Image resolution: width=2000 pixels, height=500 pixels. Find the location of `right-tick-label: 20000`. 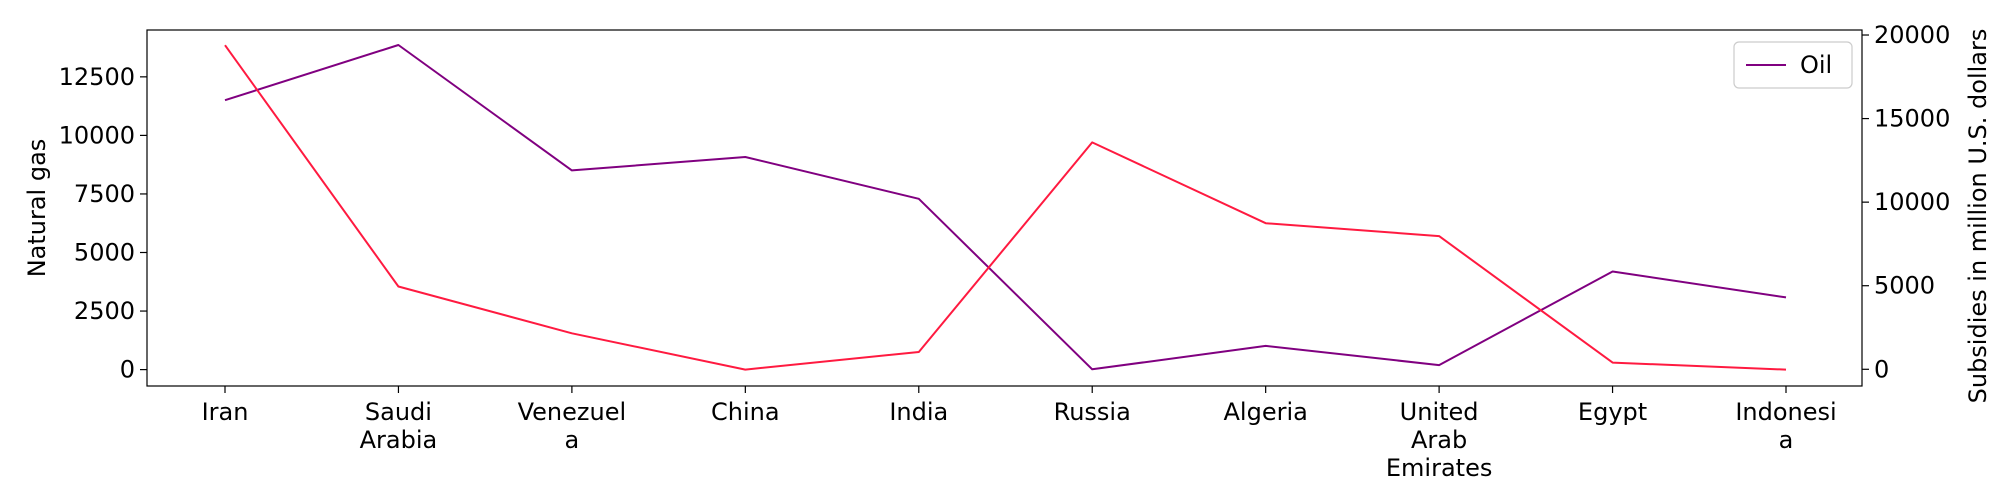

right-tick-label: 20000 is located at coordinates (1912, 35).